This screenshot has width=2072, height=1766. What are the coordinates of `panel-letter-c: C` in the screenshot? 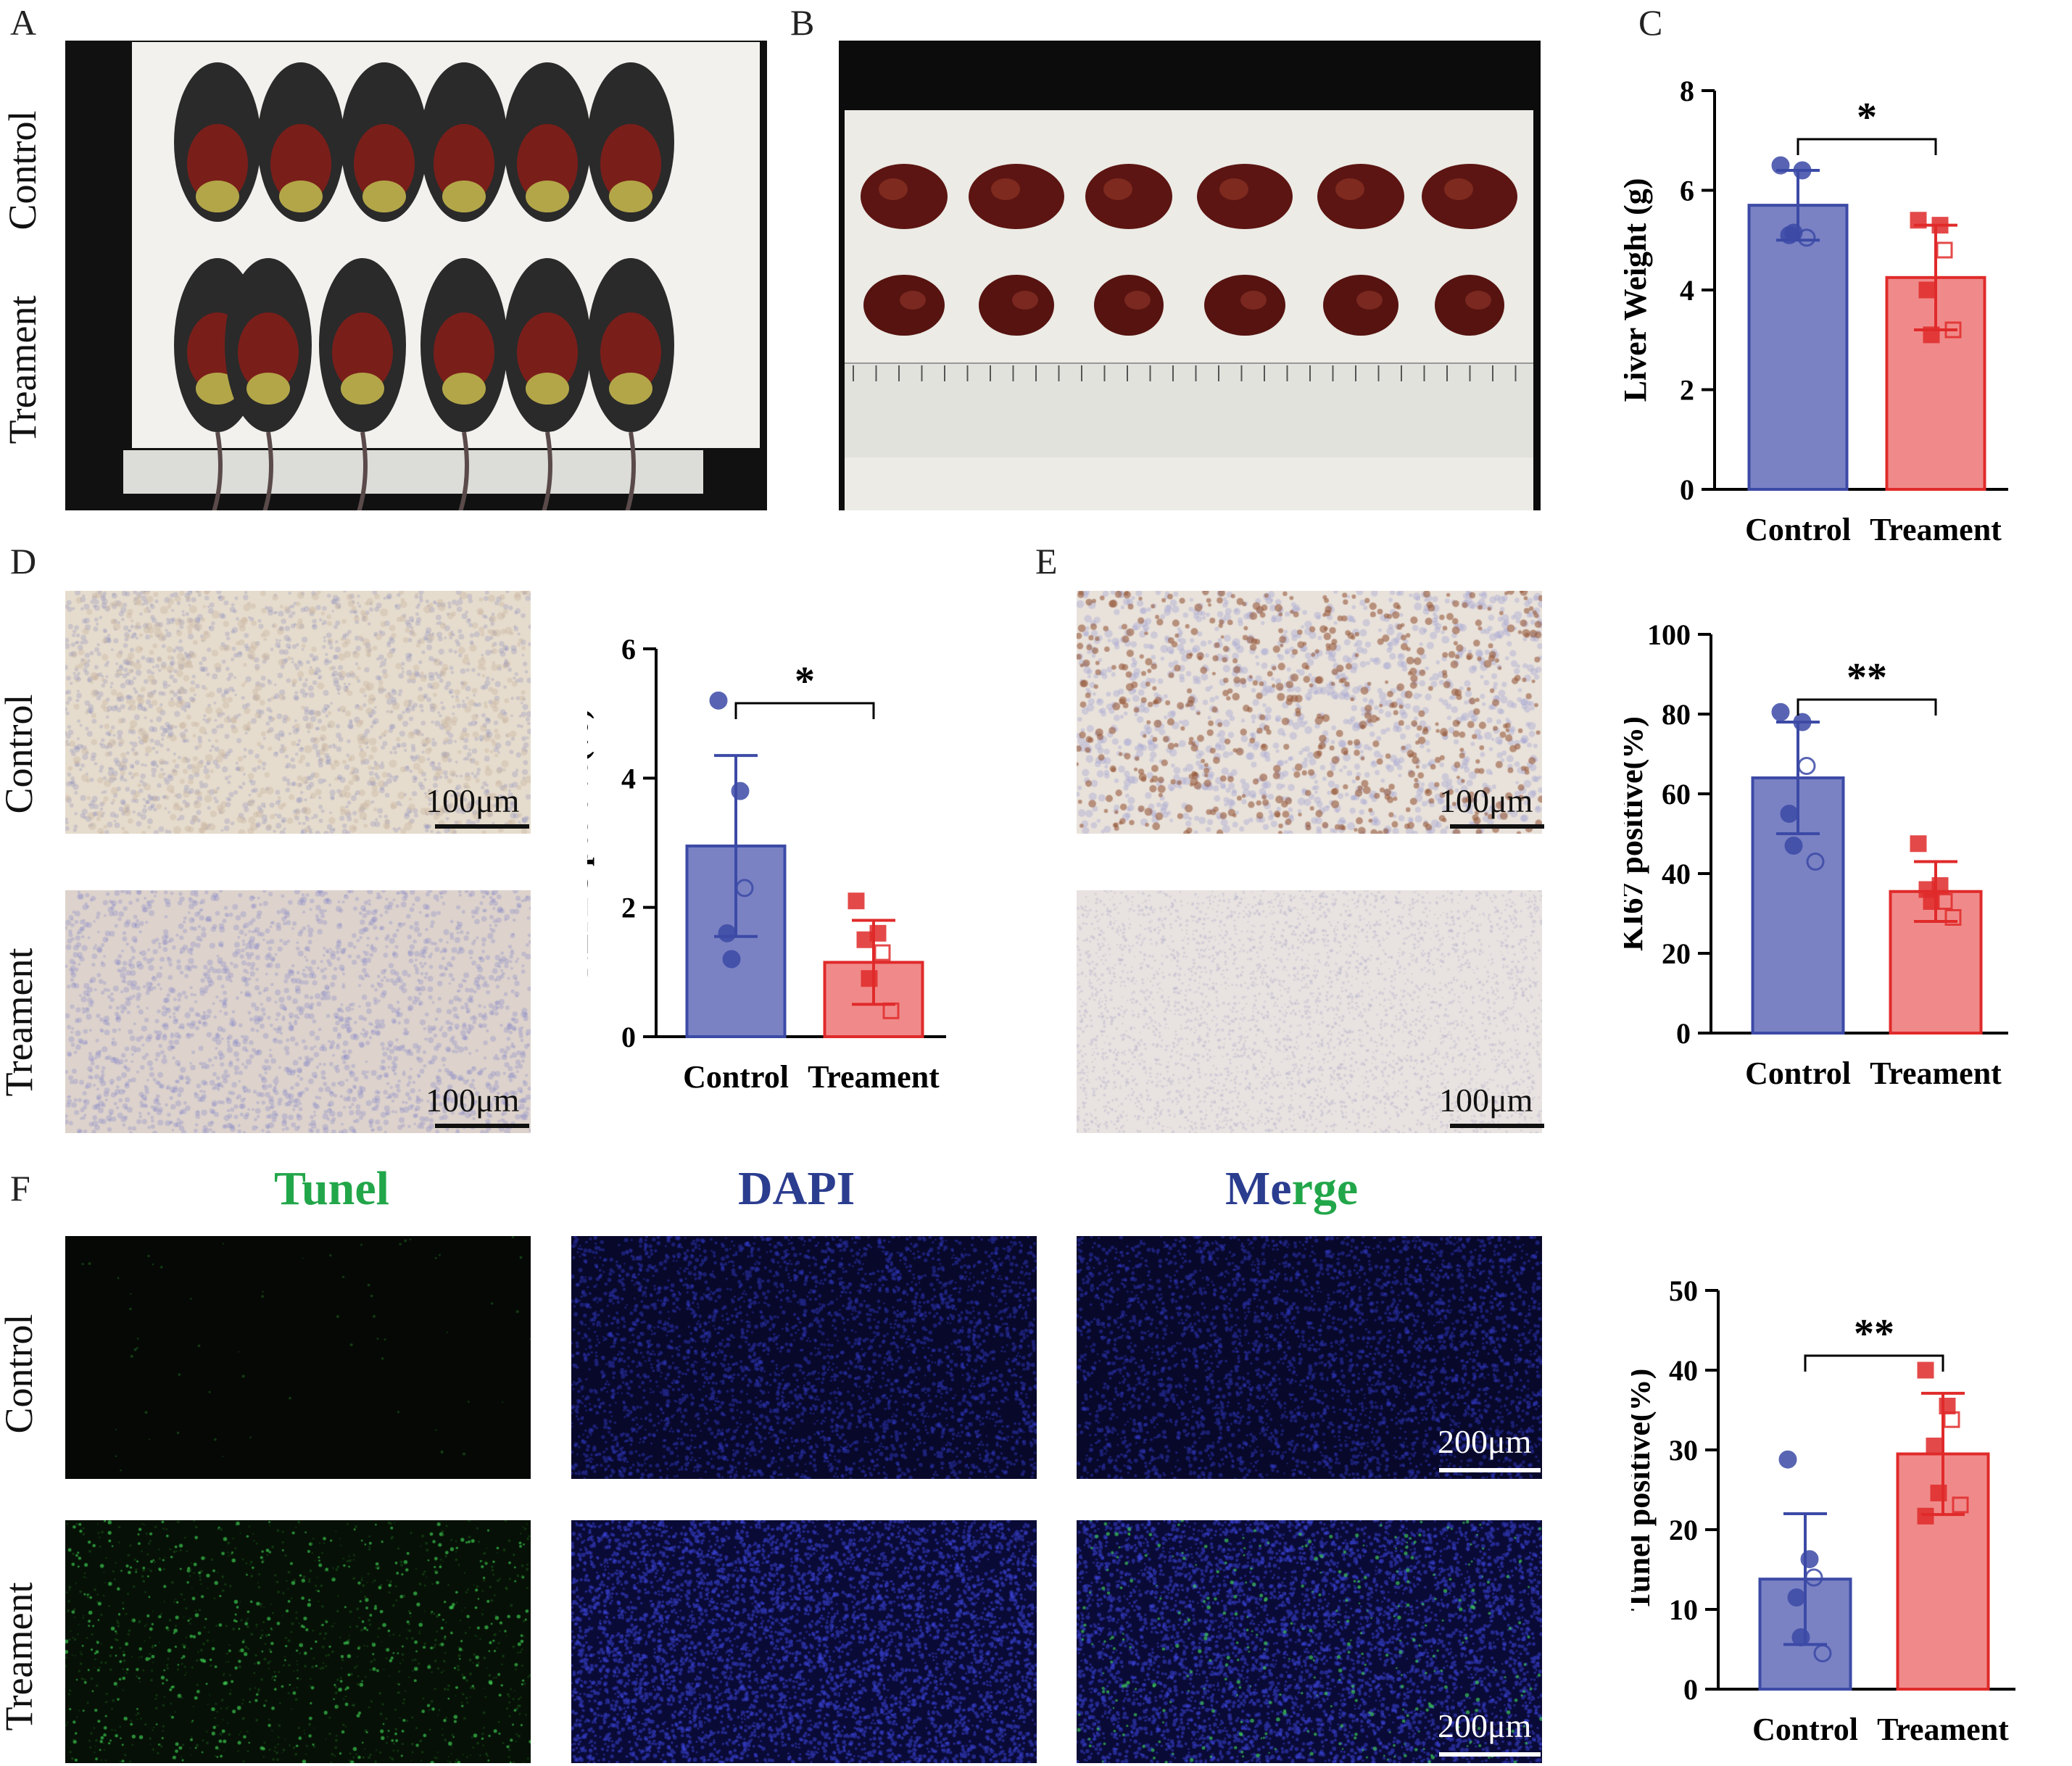 It's located at (1651, 22).